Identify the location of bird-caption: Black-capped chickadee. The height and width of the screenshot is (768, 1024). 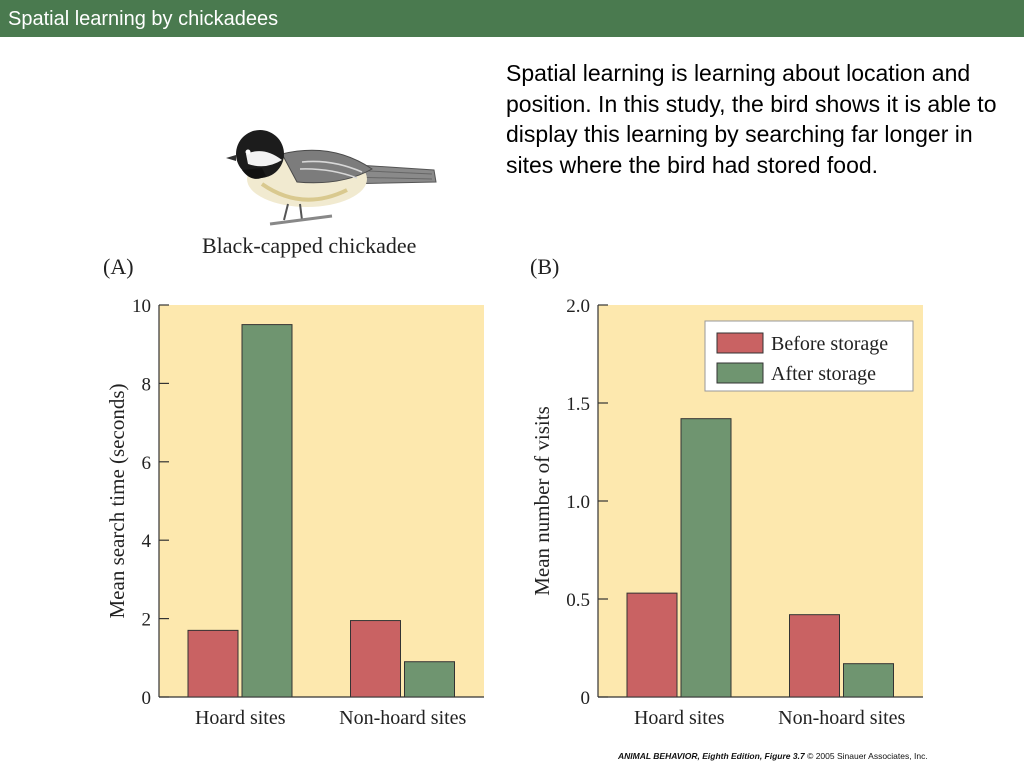
(309, 245).